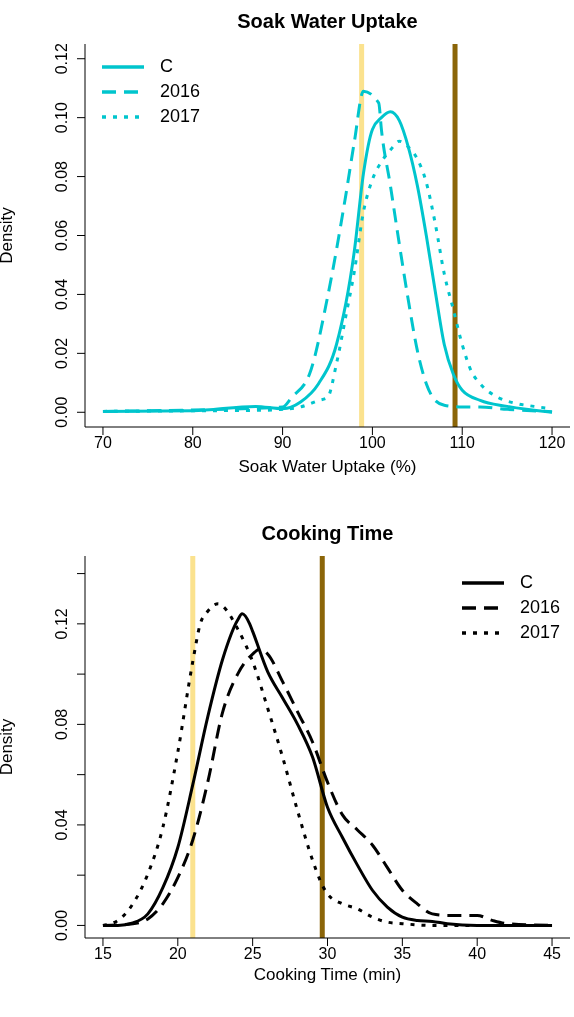 The width and height of the screenshot is (574, 1017). Describe the element at coordinates (177, 954) in the screenshot. I see `x-tick-label: 20` at that location.